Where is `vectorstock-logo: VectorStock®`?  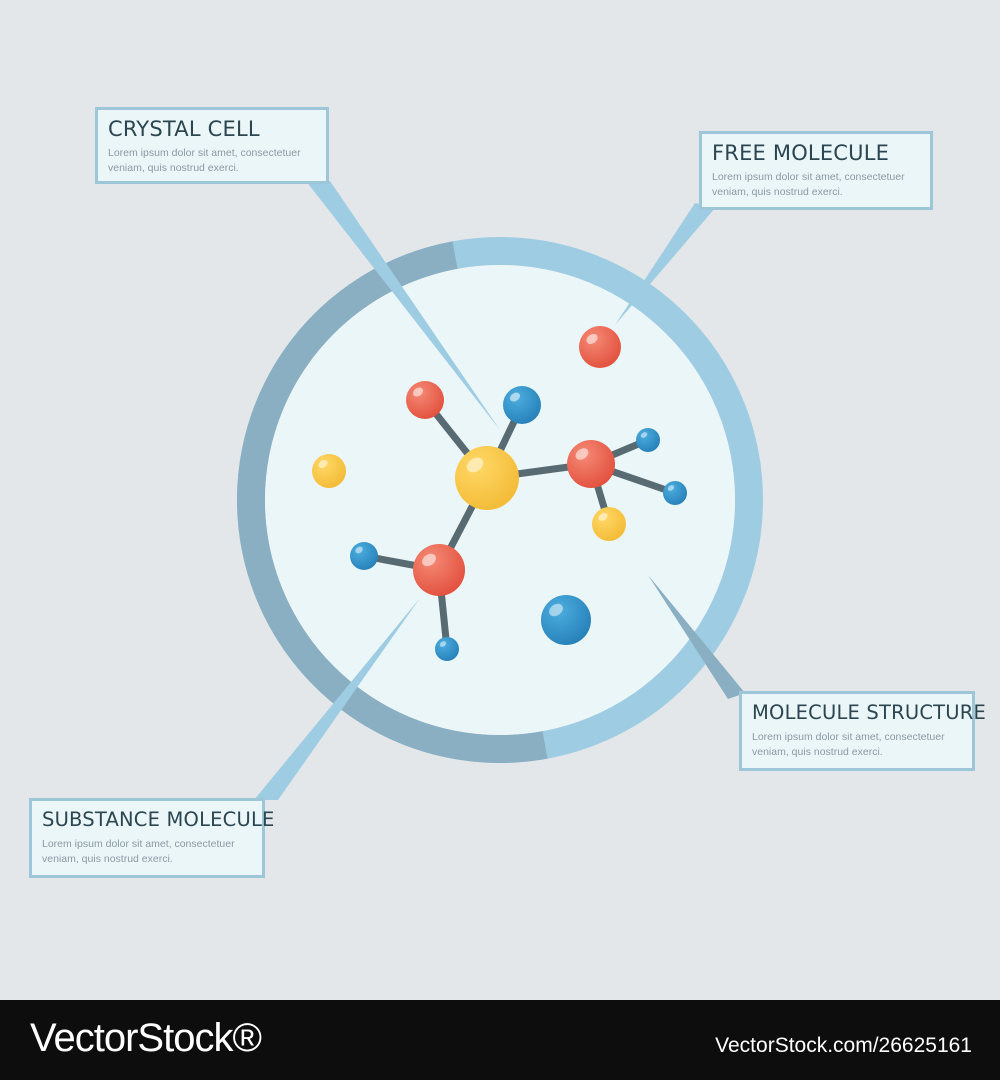
vectorstock-logo: VectorStock® is located at coordinates (146, 1038).